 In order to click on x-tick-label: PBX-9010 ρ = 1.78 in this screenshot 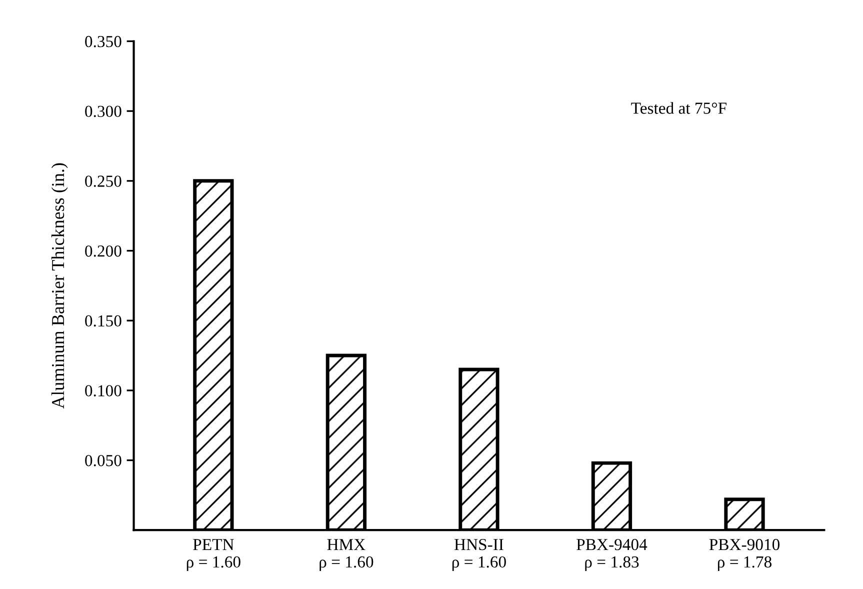, I will do `click(744, 554)`.